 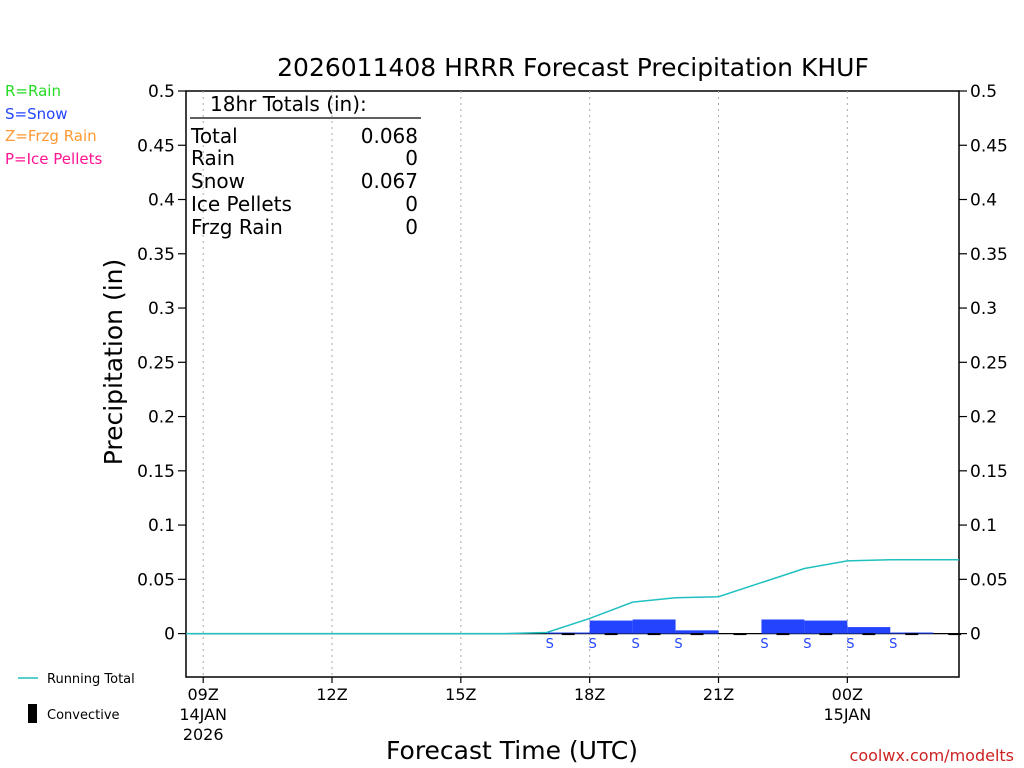 I want to click on y-tick-label-right: 0.5, so click(x=983, y=92).